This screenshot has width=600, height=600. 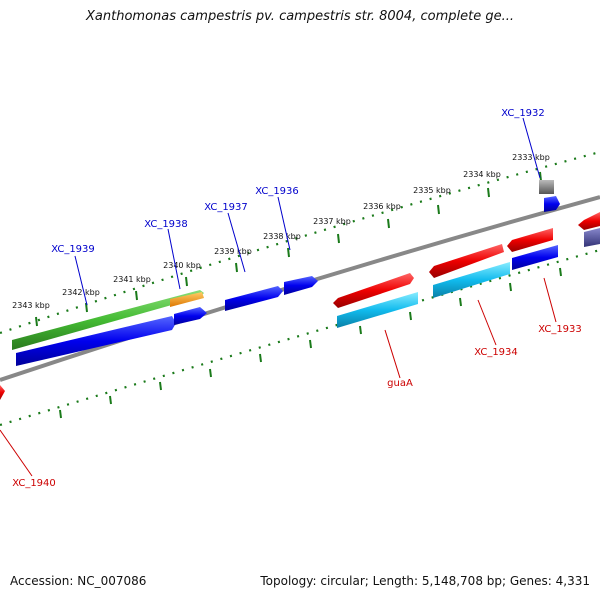 What do you see at coordinates (73, 249) in the screenshot?
I see `gene-label-xc1939: XC_1939` at bounding box center [73, 249].